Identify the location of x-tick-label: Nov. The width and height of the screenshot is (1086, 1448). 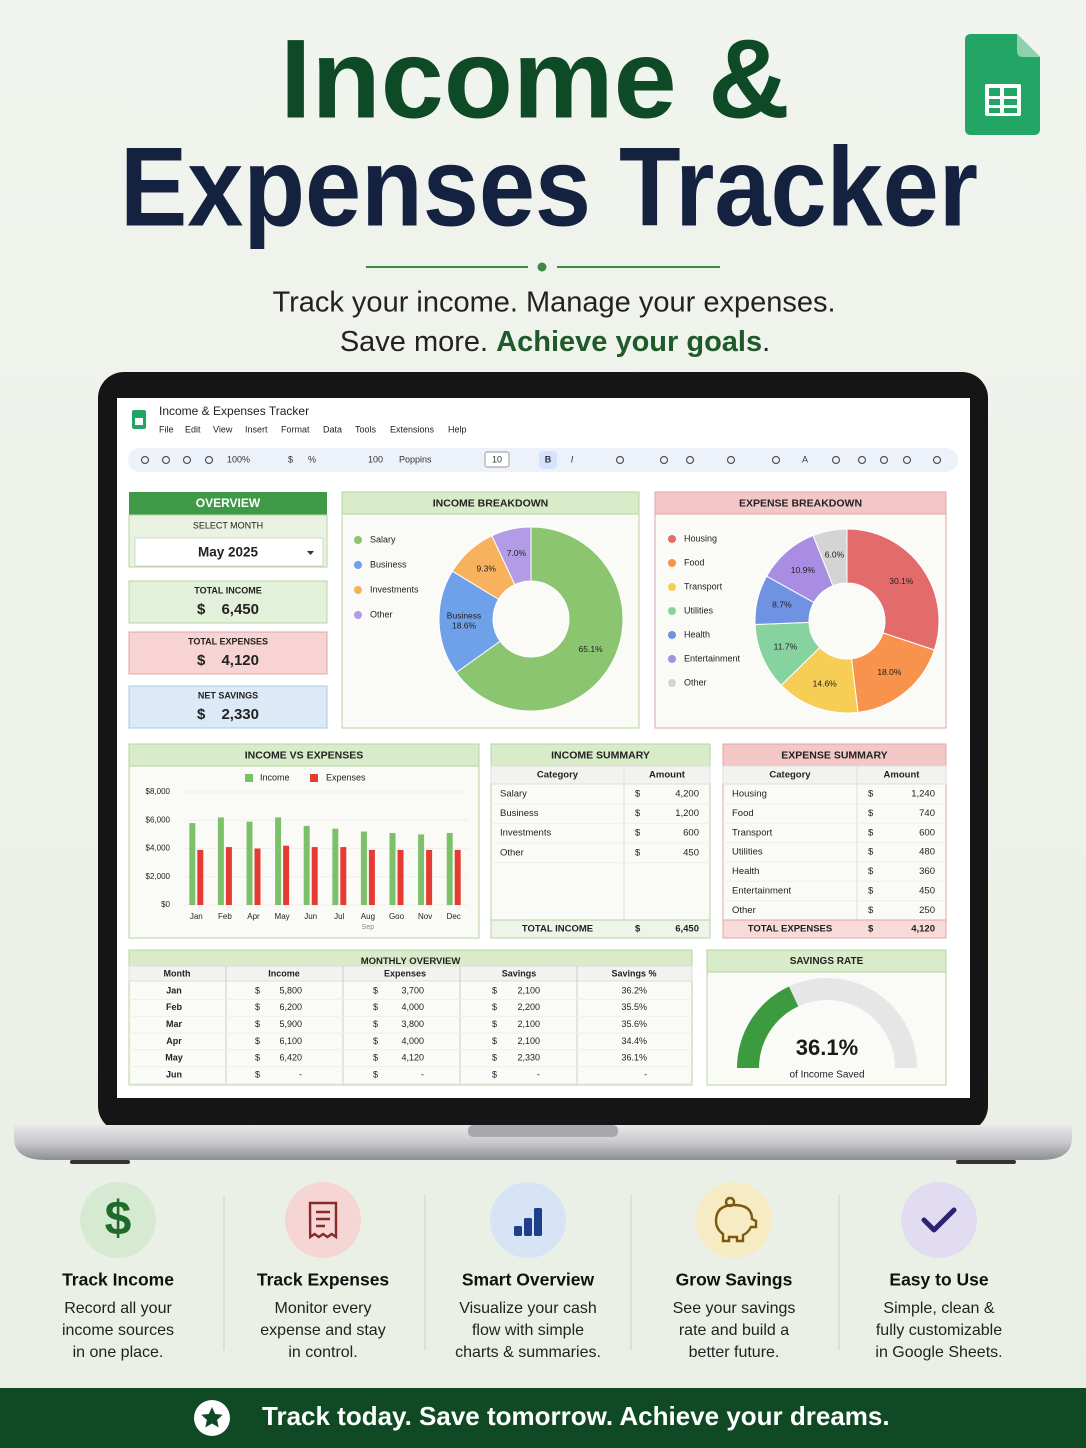
(425, 916).